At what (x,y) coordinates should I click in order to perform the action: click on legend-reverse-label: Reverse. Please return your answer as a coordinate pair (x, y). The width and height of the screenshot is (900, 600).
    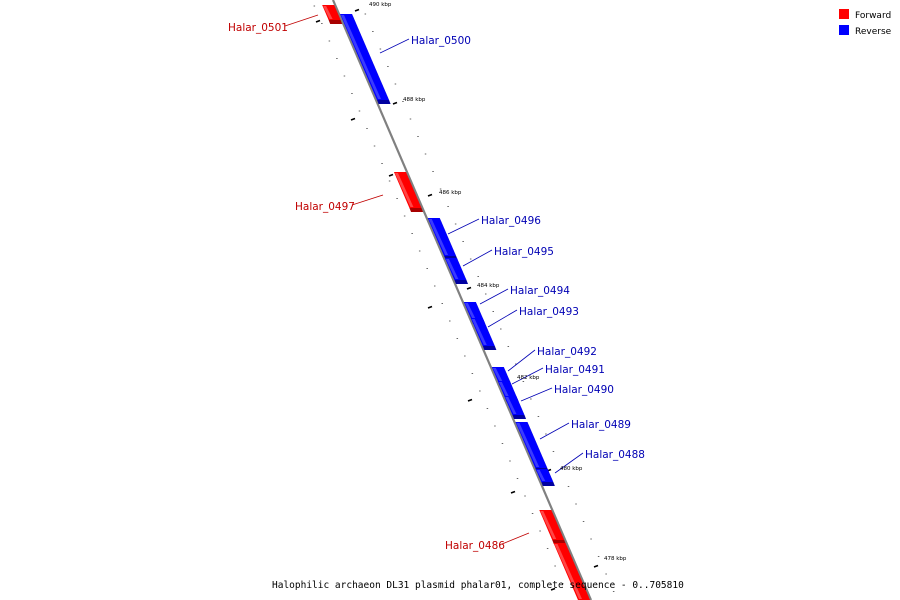
    Looking at the image, I should click on (873, 32).